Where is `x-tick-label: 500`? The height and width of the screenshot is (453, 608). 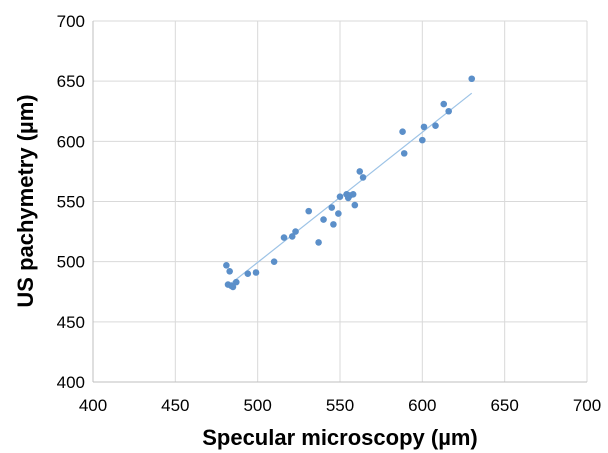
x-tick-label: 500 is located at coordinates (257, 405).